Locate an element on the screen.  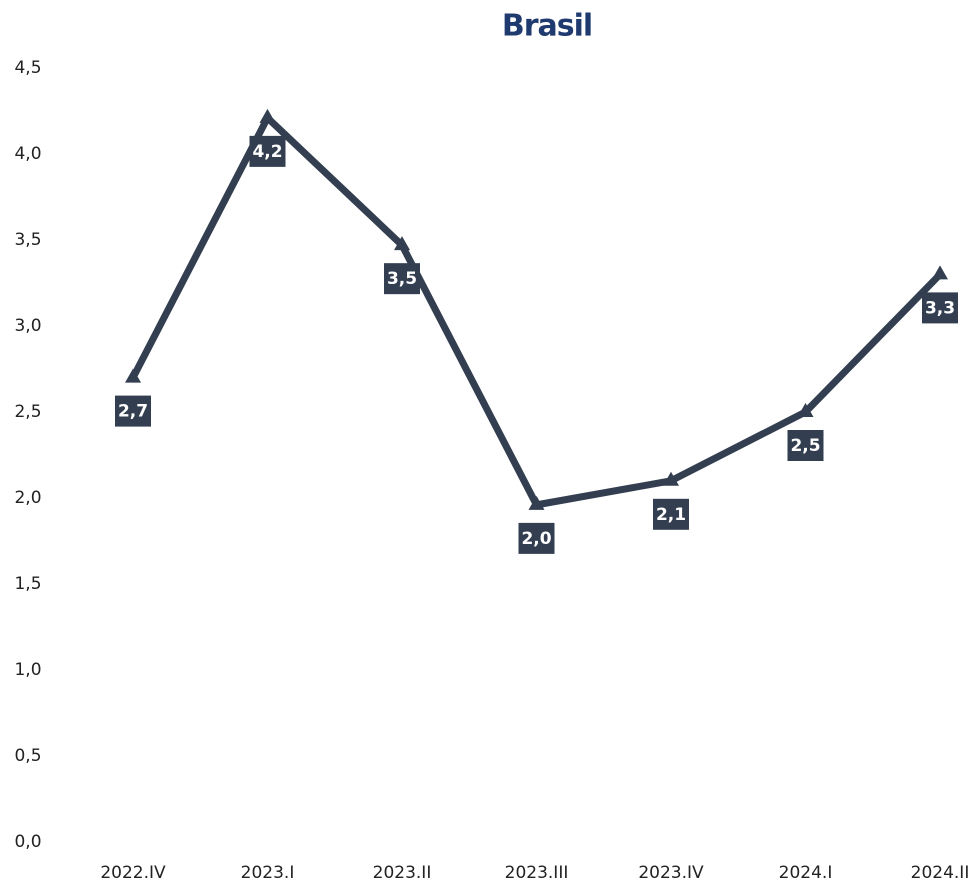
y-tick-label: 0,0 is located at coordinates (27, 842).